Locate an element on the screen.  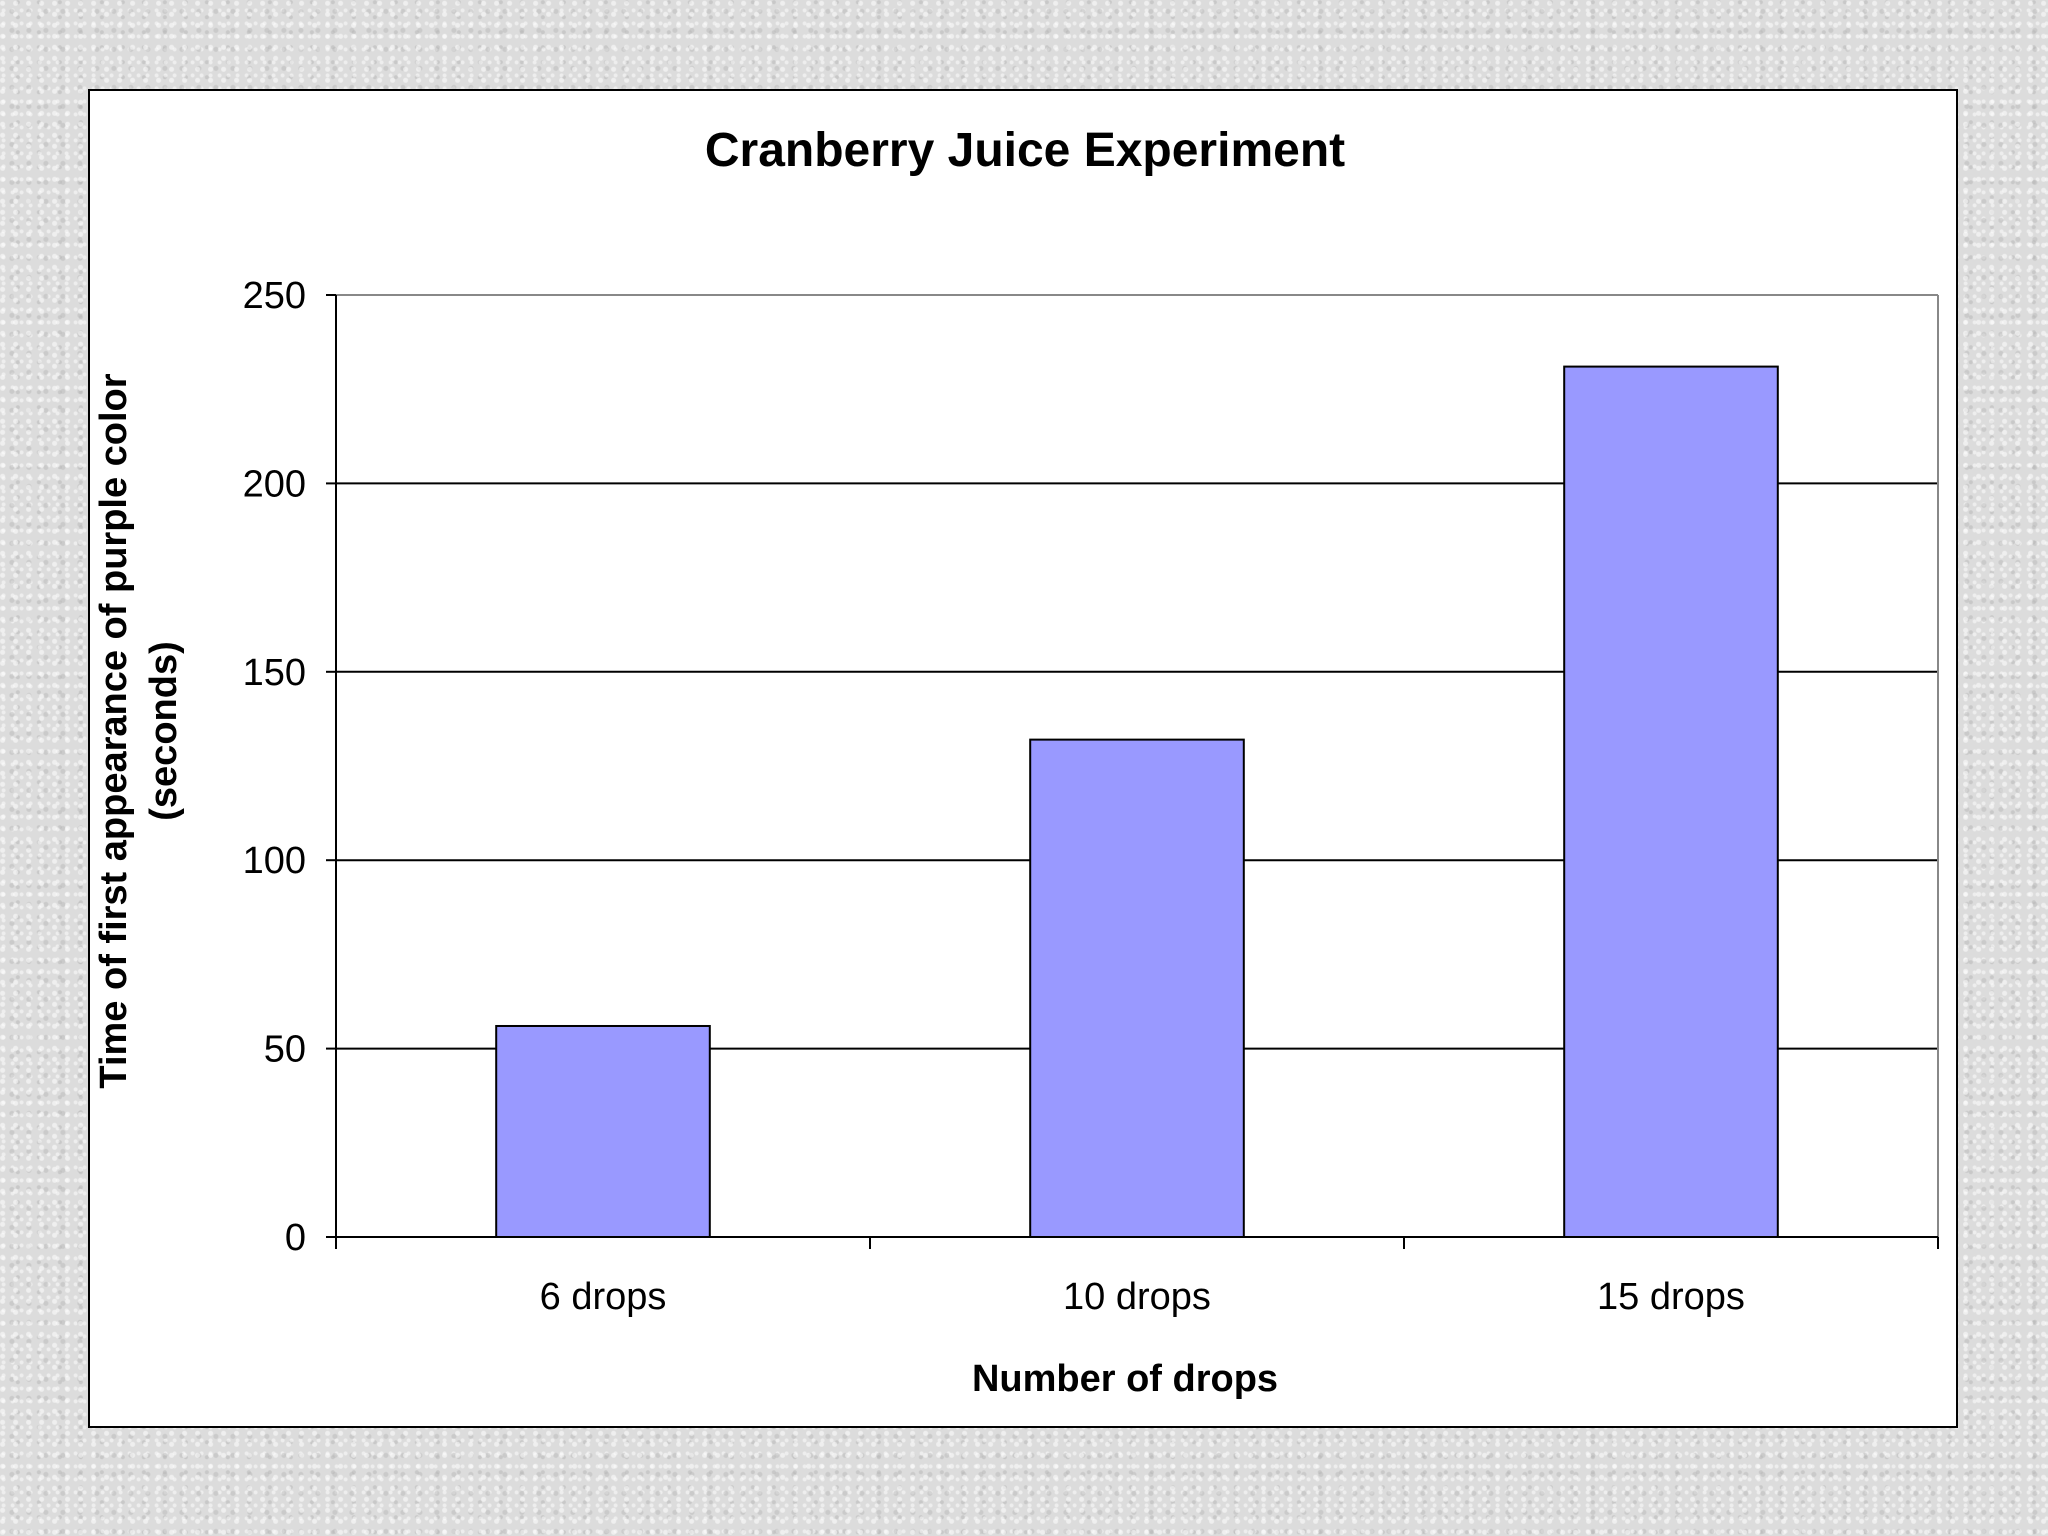
chart-title: Cranberry Juice Experiment is located at coordinates (1025, 150).